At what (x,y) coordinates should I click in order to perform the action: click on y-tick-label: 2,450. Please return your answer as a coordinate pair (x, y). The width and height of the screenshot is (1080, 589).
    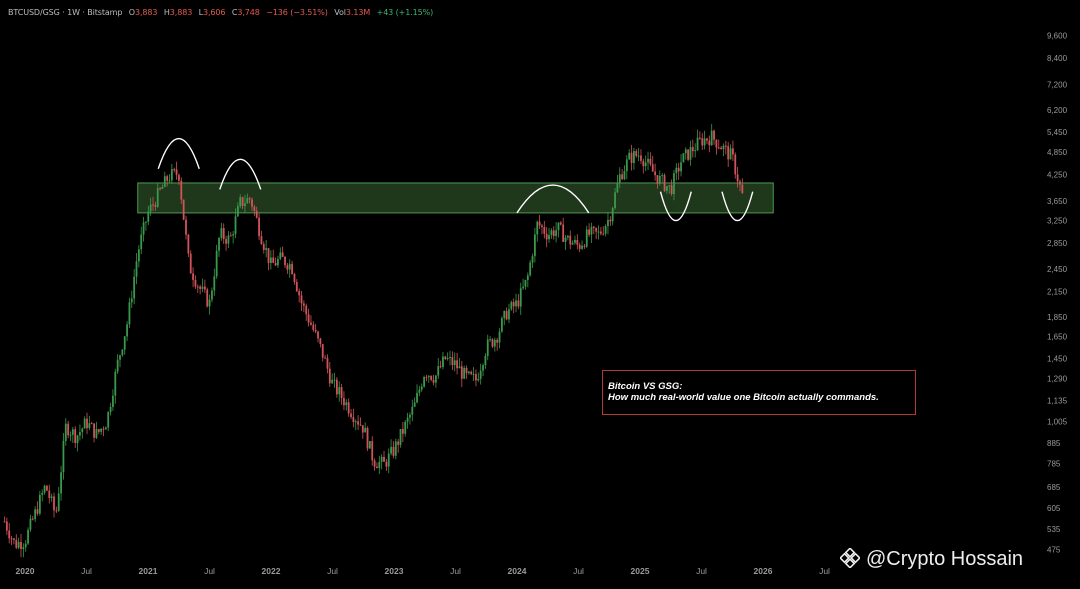
    Looking at the image, I should click on (1057, 269).